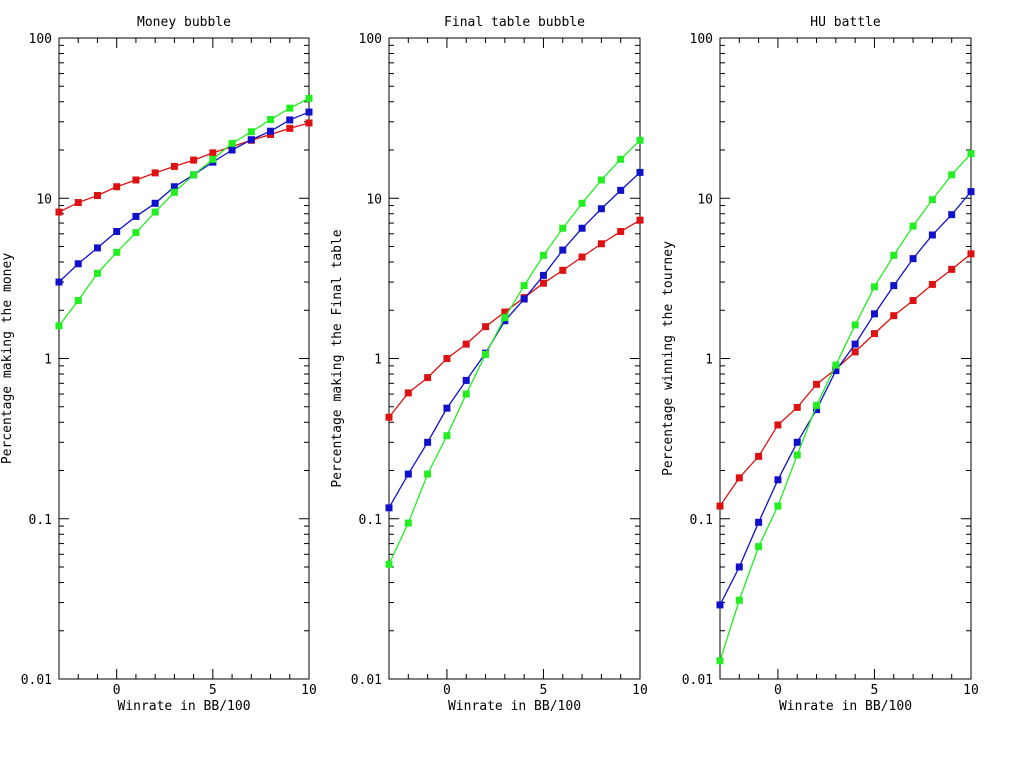  Describe the element at coordinates (7, 358) in the screenshot. I see `y-axis-label: Percentage making the money` at that location.